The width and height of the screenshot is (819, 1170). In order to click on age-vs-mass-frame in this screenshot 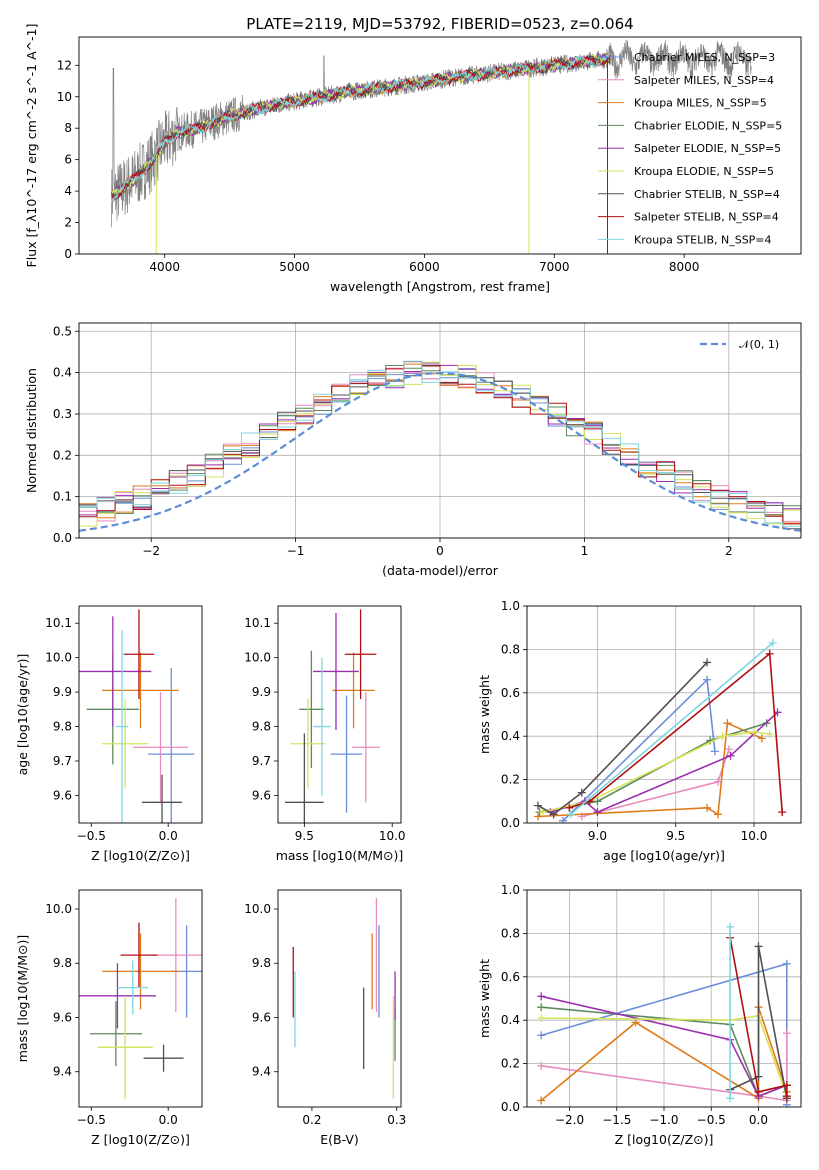, I will do `click(339, 714)`.